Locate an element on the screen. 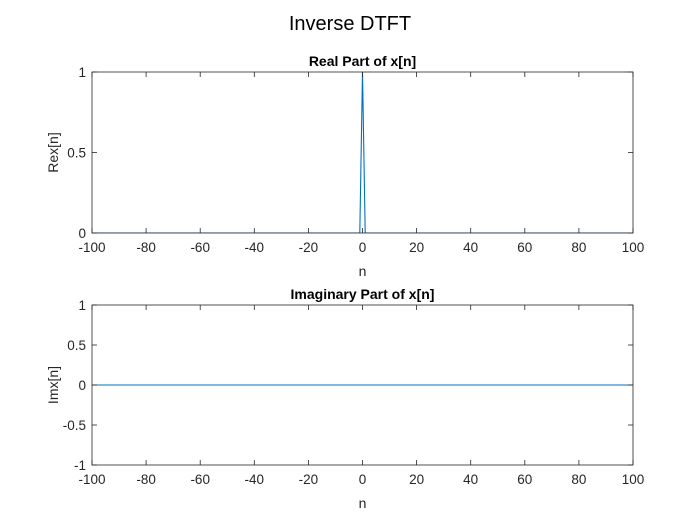 This screenshot has height=525, width=700. axes-title: Imaginary Part of x[n] is located at coordinates (363, 294).